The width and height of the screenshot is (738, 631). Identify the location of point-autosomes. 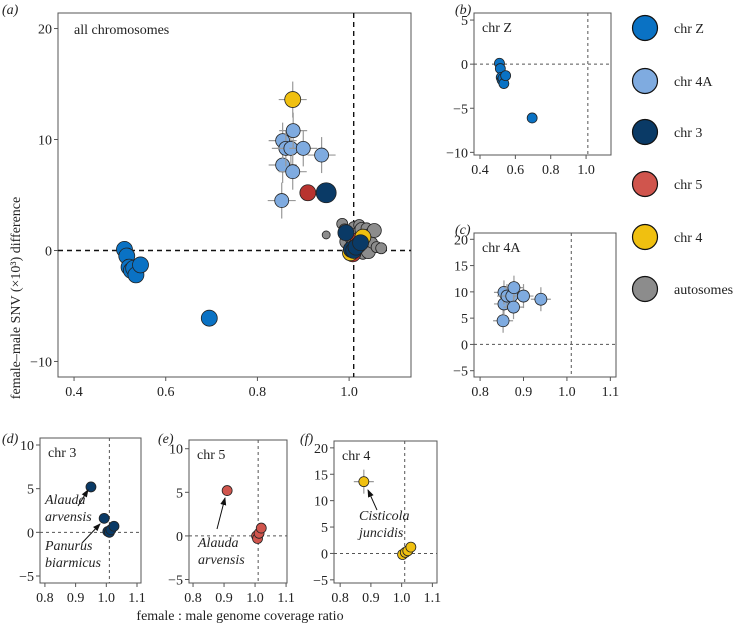
(326, 235).